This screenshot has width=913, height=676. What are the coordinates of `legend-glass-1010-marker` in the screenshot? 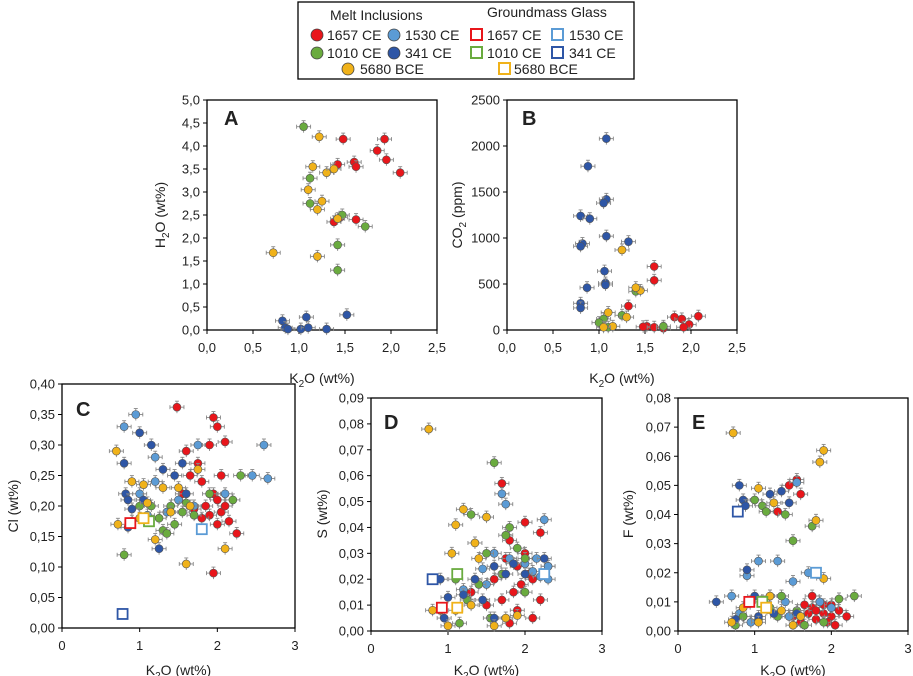 It's located at (476, 52).